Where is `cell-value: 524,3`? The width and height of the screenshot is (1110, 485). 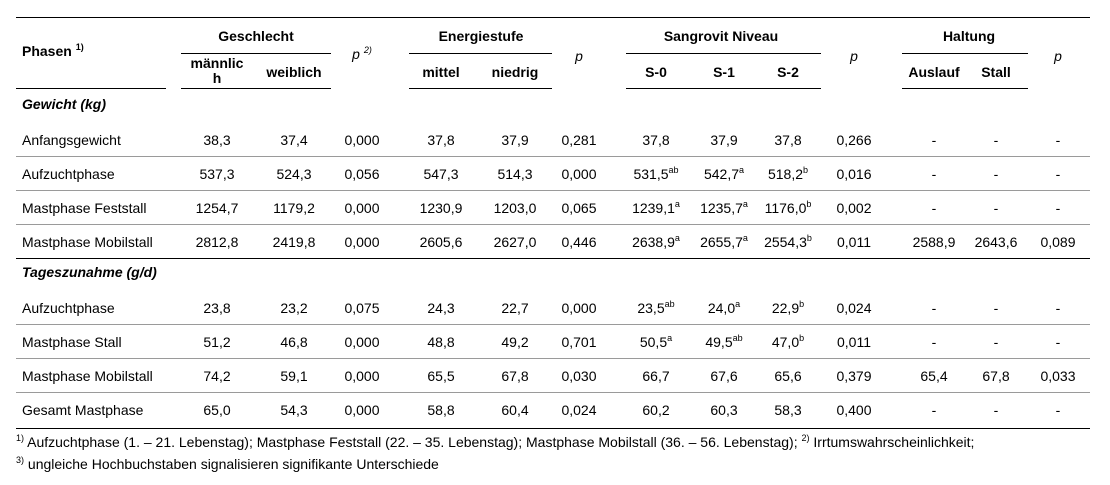
cell-value: 524,3 is located at coordinates (294, 174).